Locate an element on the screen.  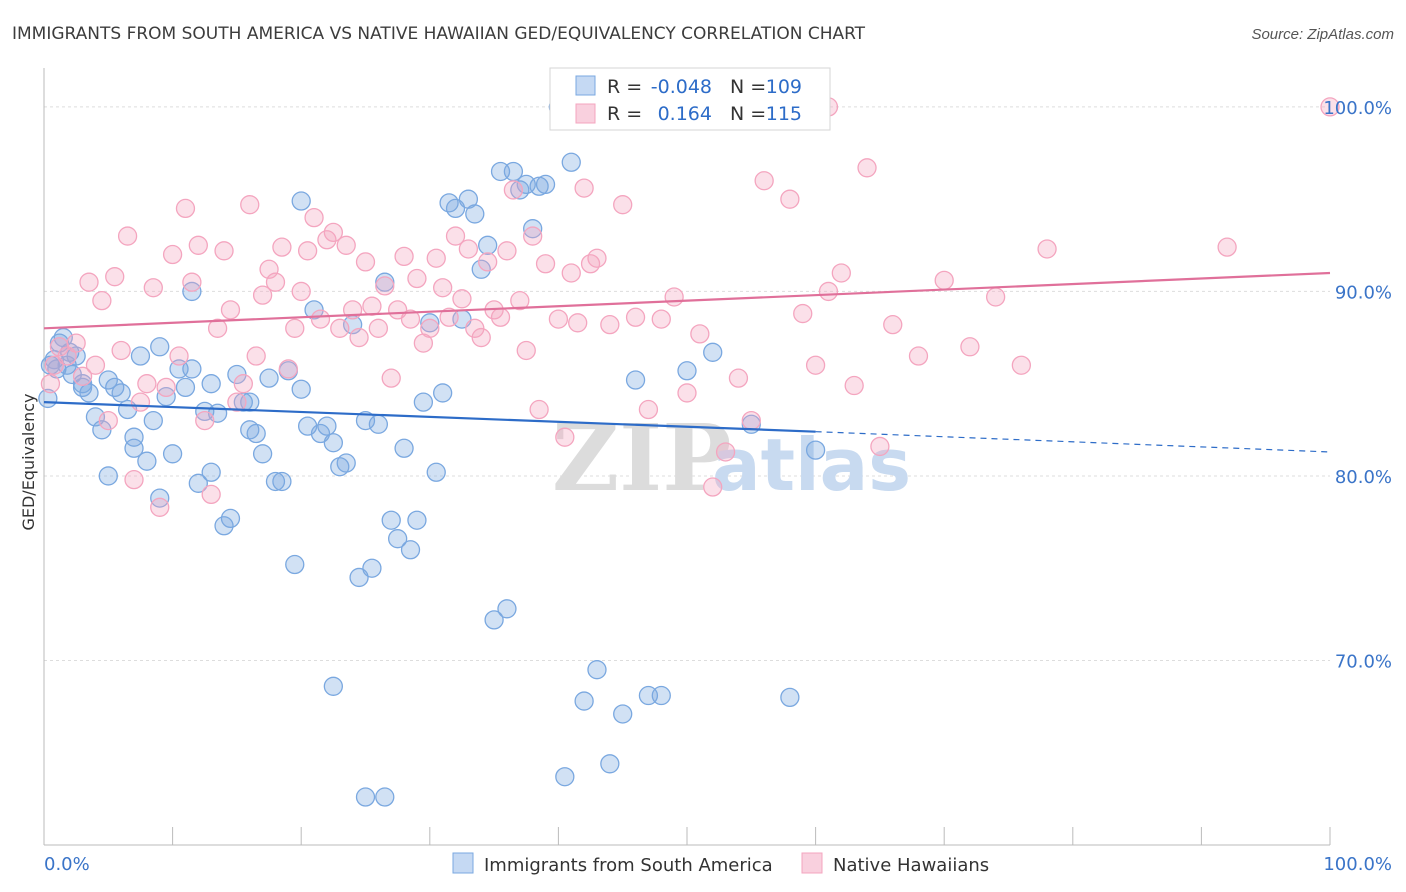
x-tick-label-min: 0.0% is located at coordinates (67, 864).